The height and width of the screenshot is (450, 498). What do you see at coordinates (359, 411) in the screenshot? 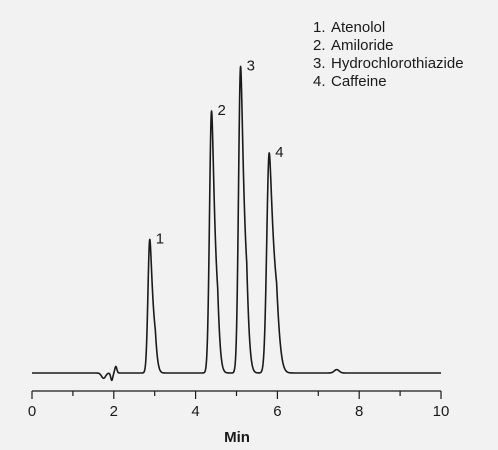
I see `x-tick-label: 8` at bounding box center [359, 411].